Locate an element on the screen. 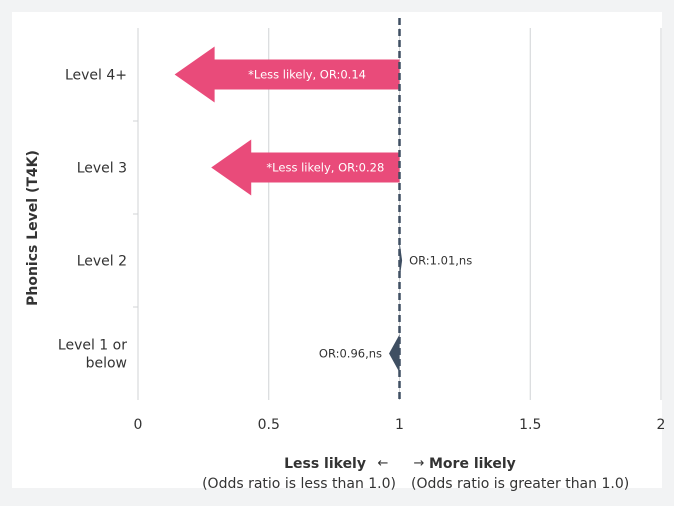 Image resolution: width=674 pixels, height=506 pixels. category-label: Level 2 is located at coordinates (102, 262).